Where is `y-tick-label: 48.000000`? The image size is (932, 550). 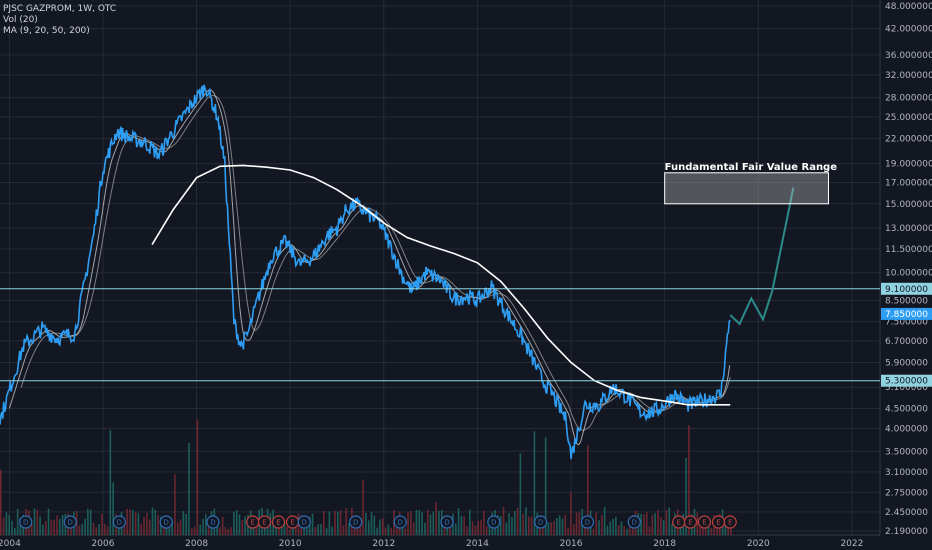
y-tick-label: 48.000000 is located at coordinates (908, 7).